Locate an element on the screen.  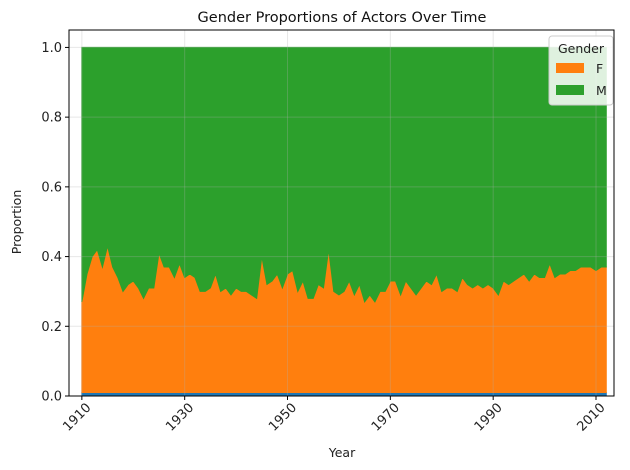
legend-title: Gender is located at coordinates (581, 48).